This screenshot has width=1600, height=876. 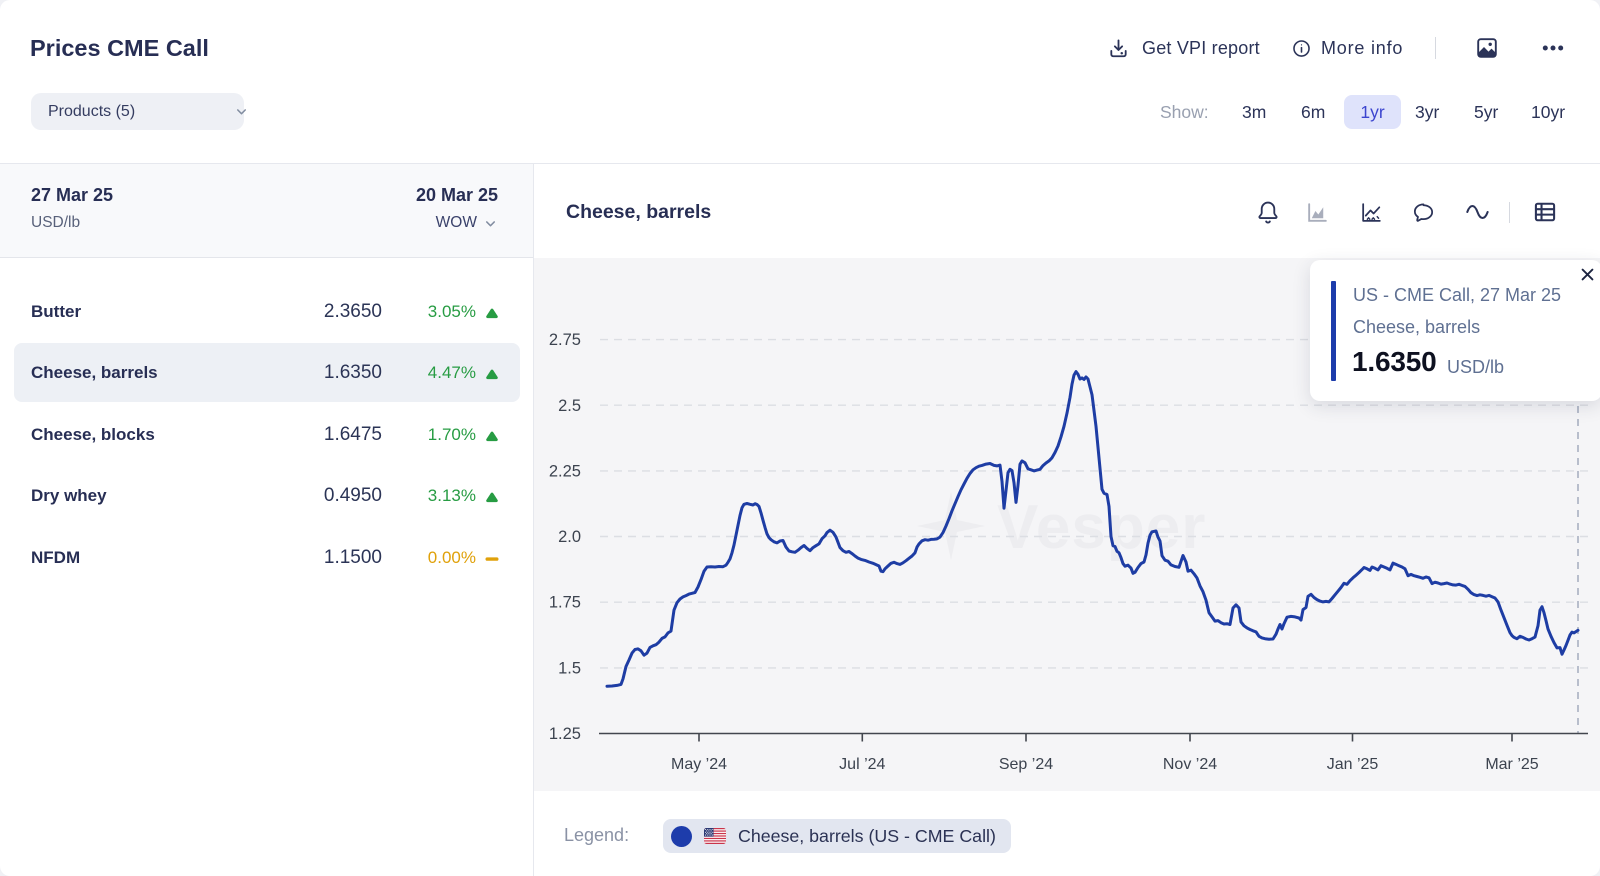 I want to click on svg-text: 2.25, so click(x=565, y=471).